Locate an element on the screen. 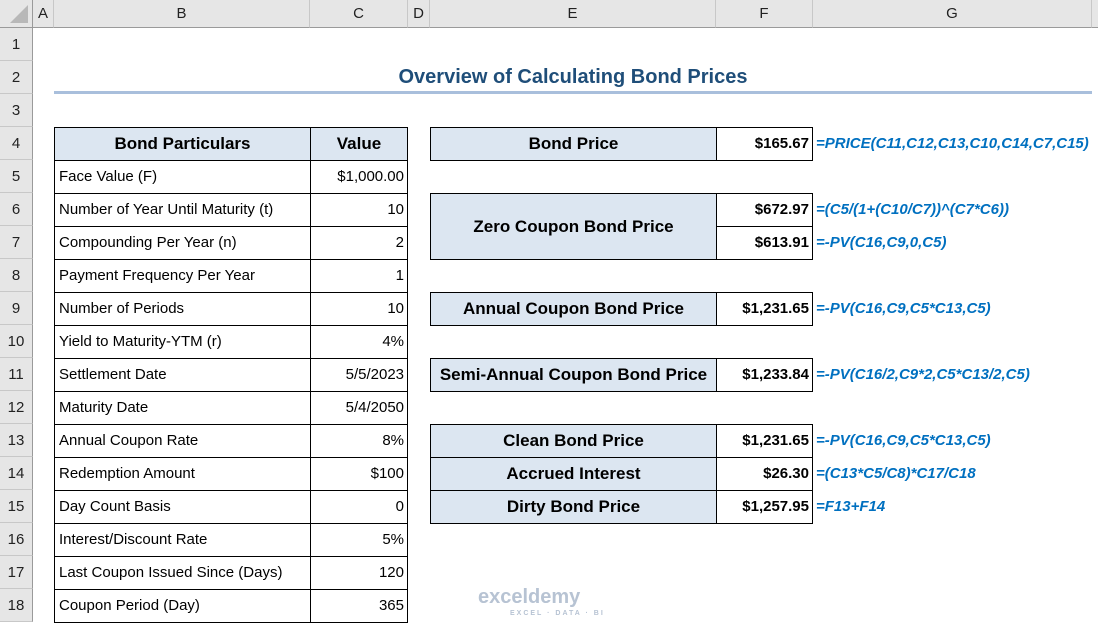 Image resolution: width=1098 pixels, height=638 pixels. bond-price-value: $165.67 is located at coordinates (764, 144).